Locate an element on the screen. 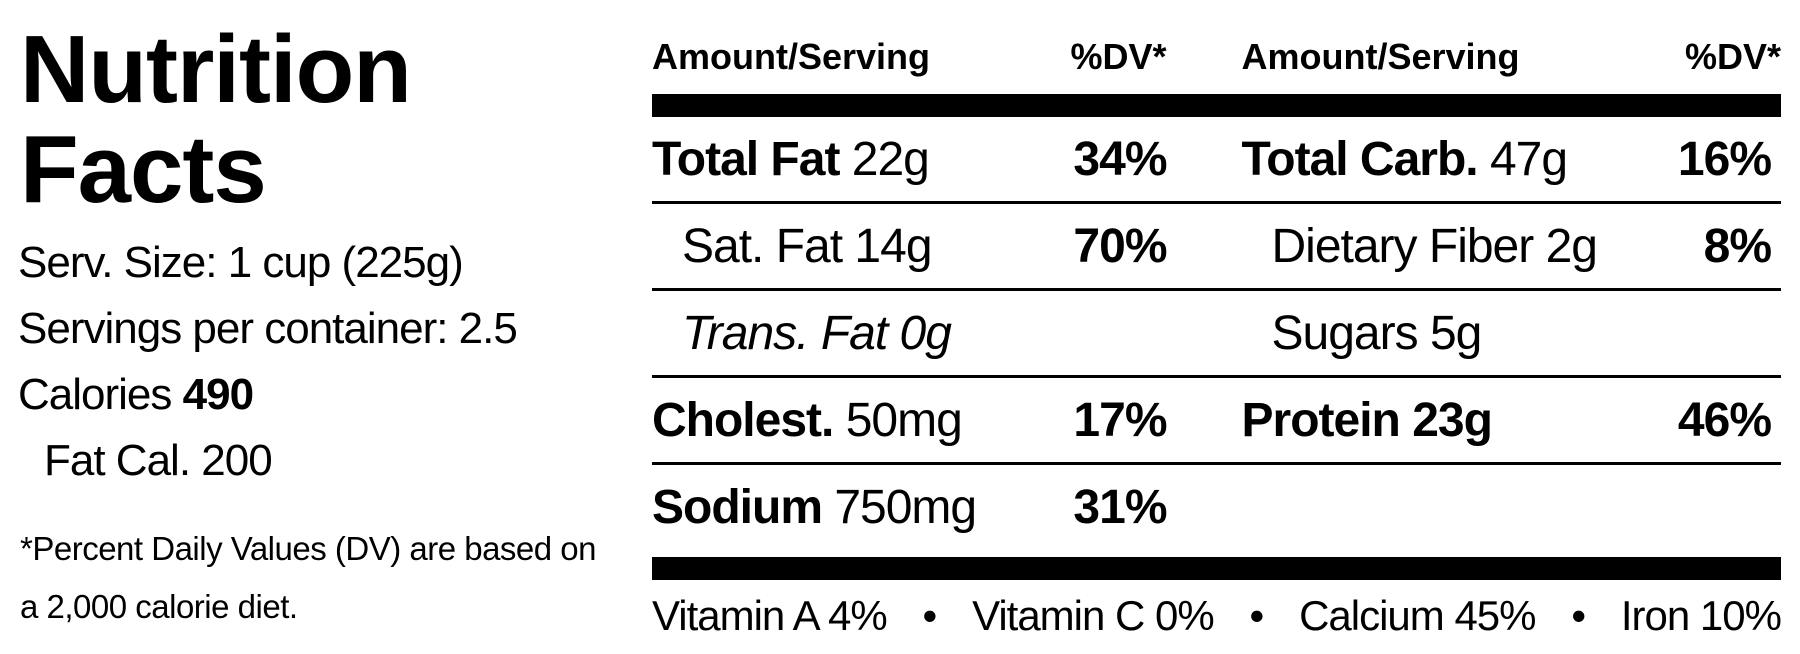  nutrient-cell: Sodium 750mg 31% is located at coordinates (934, 507).